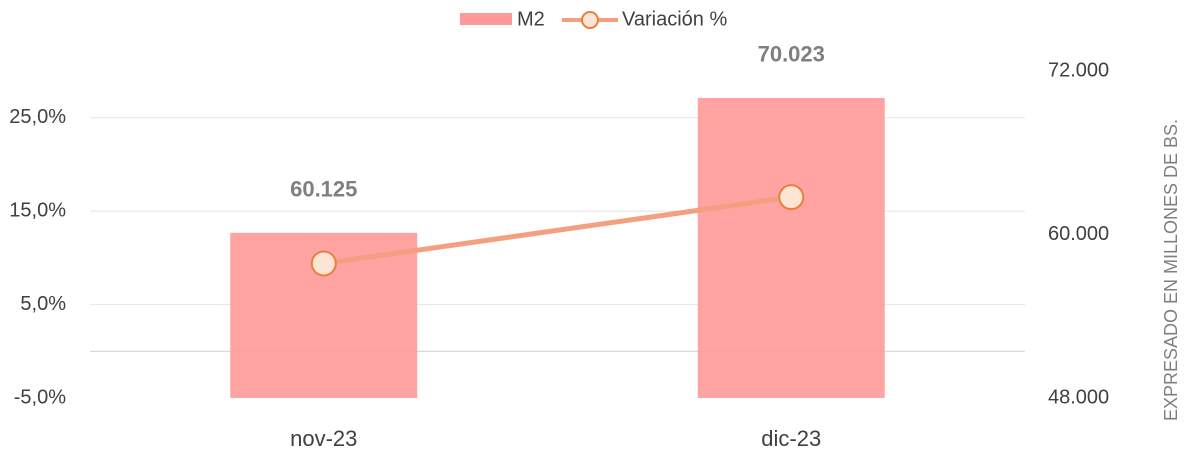 The height and width of the screenshot is (459, 1189). Describe the element at coordinates (1078, 70) in the screenshot. I see `y2-tick-label: 72.000` at that location.